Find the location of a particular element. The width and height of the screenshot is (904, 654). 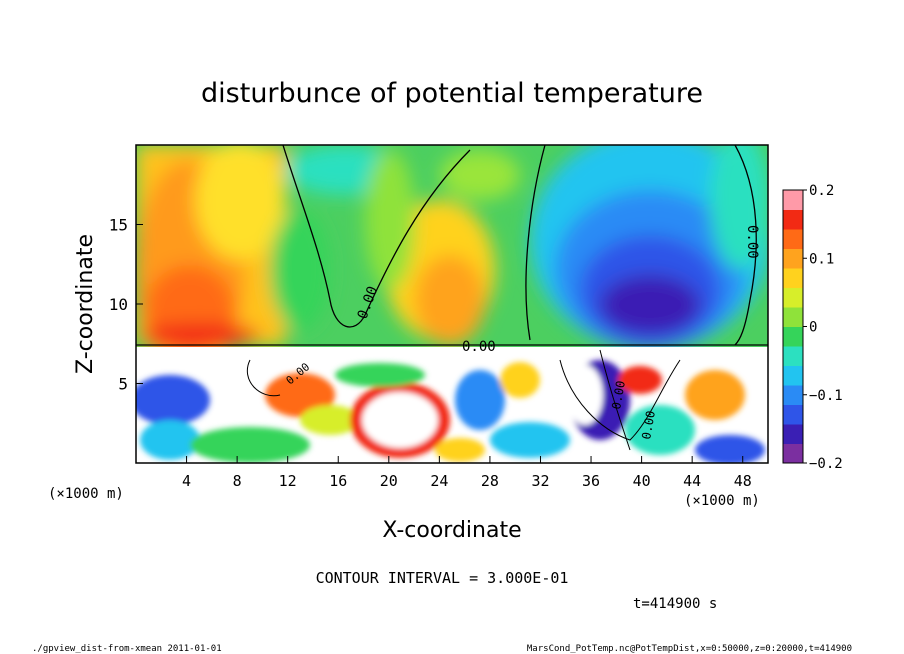

x-axis-unit-left: (×1000 m) is located at coordinates (86, 494).